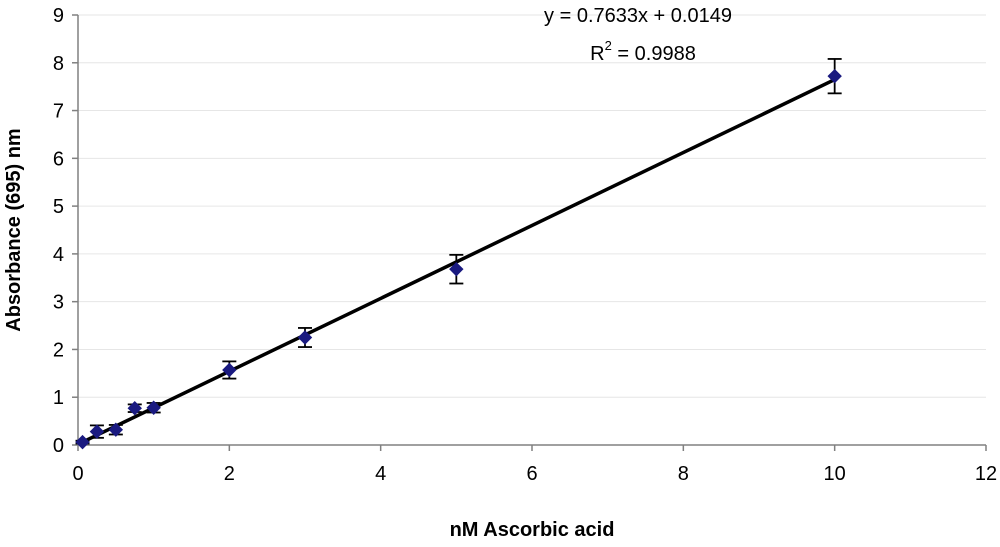 The width and height of the screenshot is (1000, 547). Describe the element at coordinates (643, 51) in the screenshot. I see `r-squared-label: R2 = 0.9988` at that location.